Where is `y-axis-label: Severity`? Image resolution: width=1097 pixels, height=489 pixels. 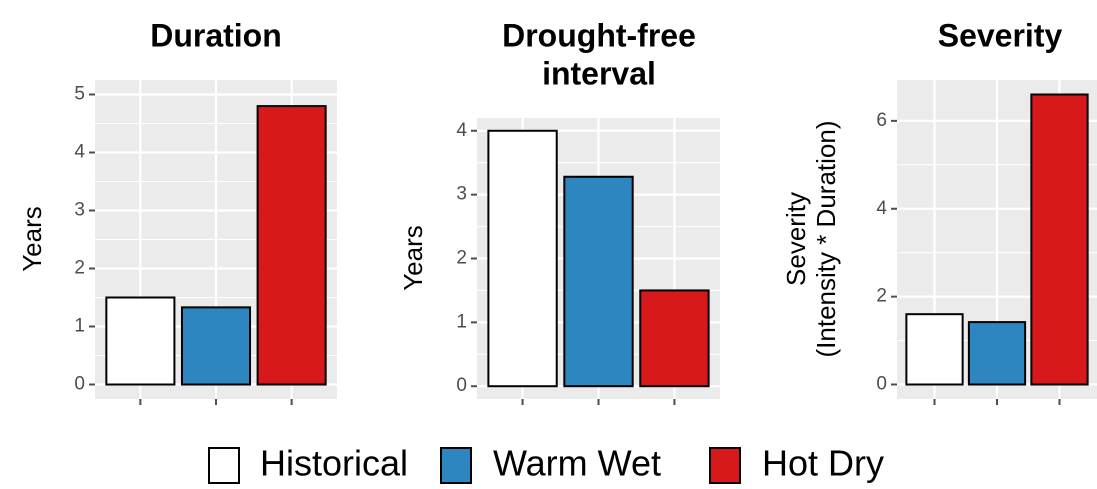
y-axis-label: Severity is located at coordinates (796, 239).